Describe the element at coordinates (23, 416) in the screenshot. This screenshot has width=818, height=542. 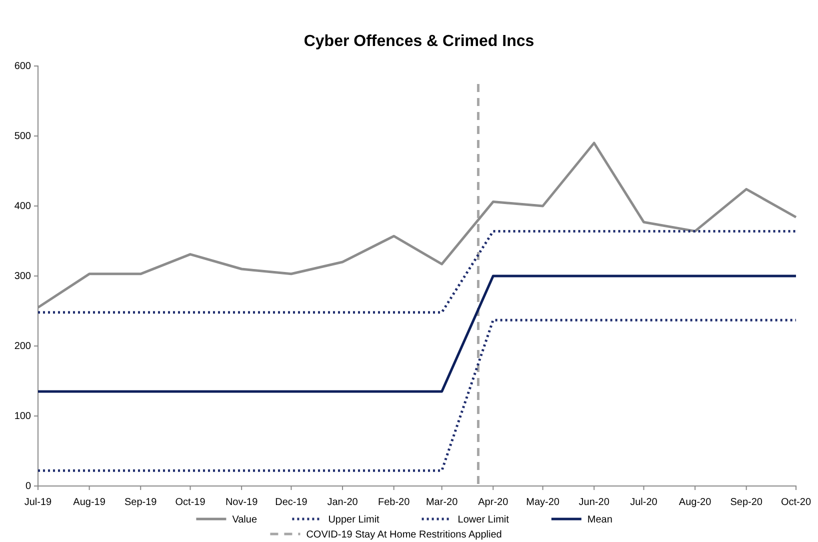
I see `y-tick-label: 100` at that location.